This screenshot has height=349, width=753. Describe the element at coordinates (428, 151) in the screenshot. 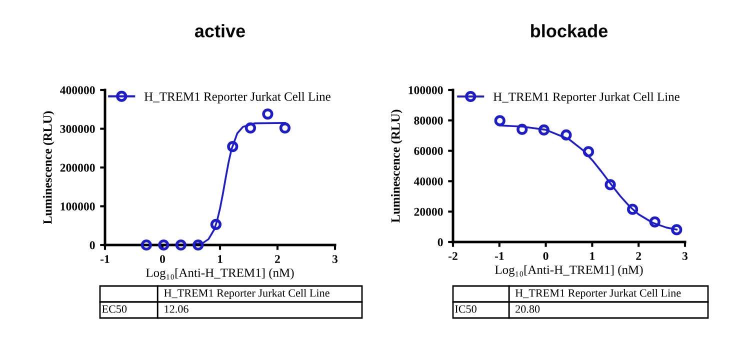

I see `y-tick-label: 60000` at that location.